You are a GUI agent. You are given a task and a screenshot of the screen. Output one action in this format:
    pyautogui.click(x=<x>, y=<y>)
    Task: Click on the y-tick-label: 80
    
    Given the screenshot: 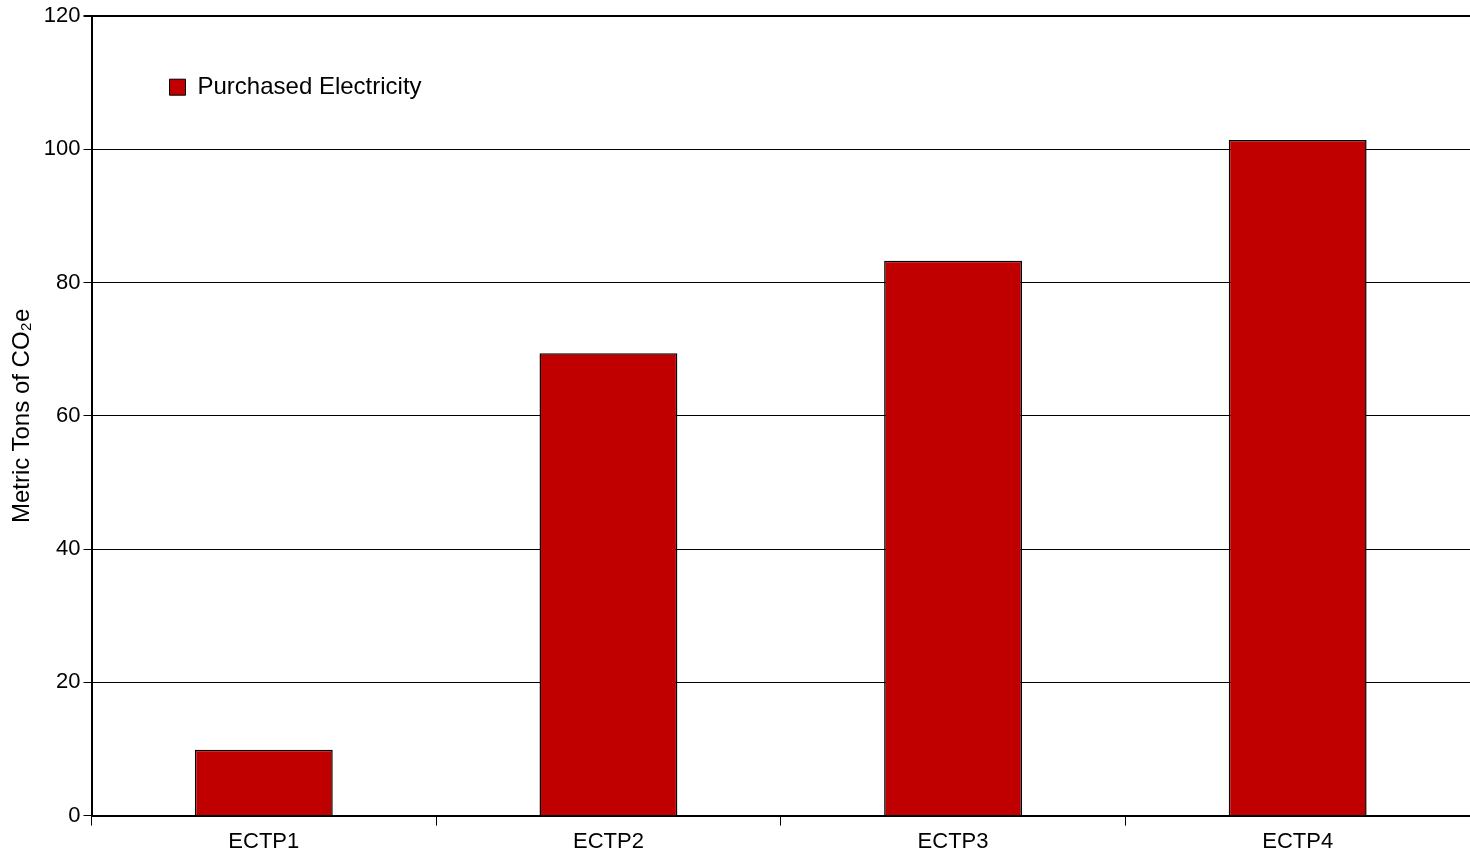 What is the action you would take?
    pyautogui.click(x=68, y=281)
    